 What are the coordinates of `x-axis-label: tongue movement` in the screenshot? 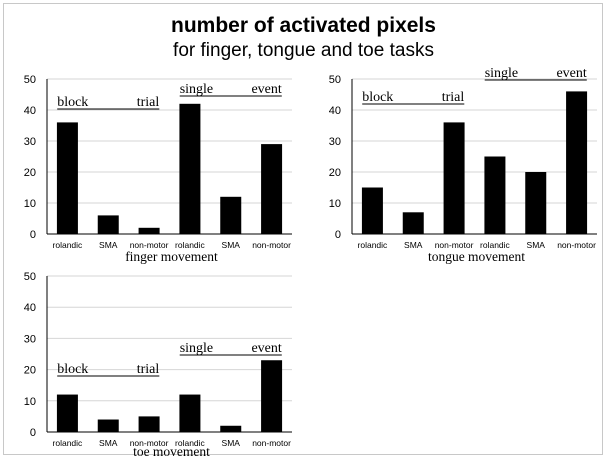 It's located at (476, 256).